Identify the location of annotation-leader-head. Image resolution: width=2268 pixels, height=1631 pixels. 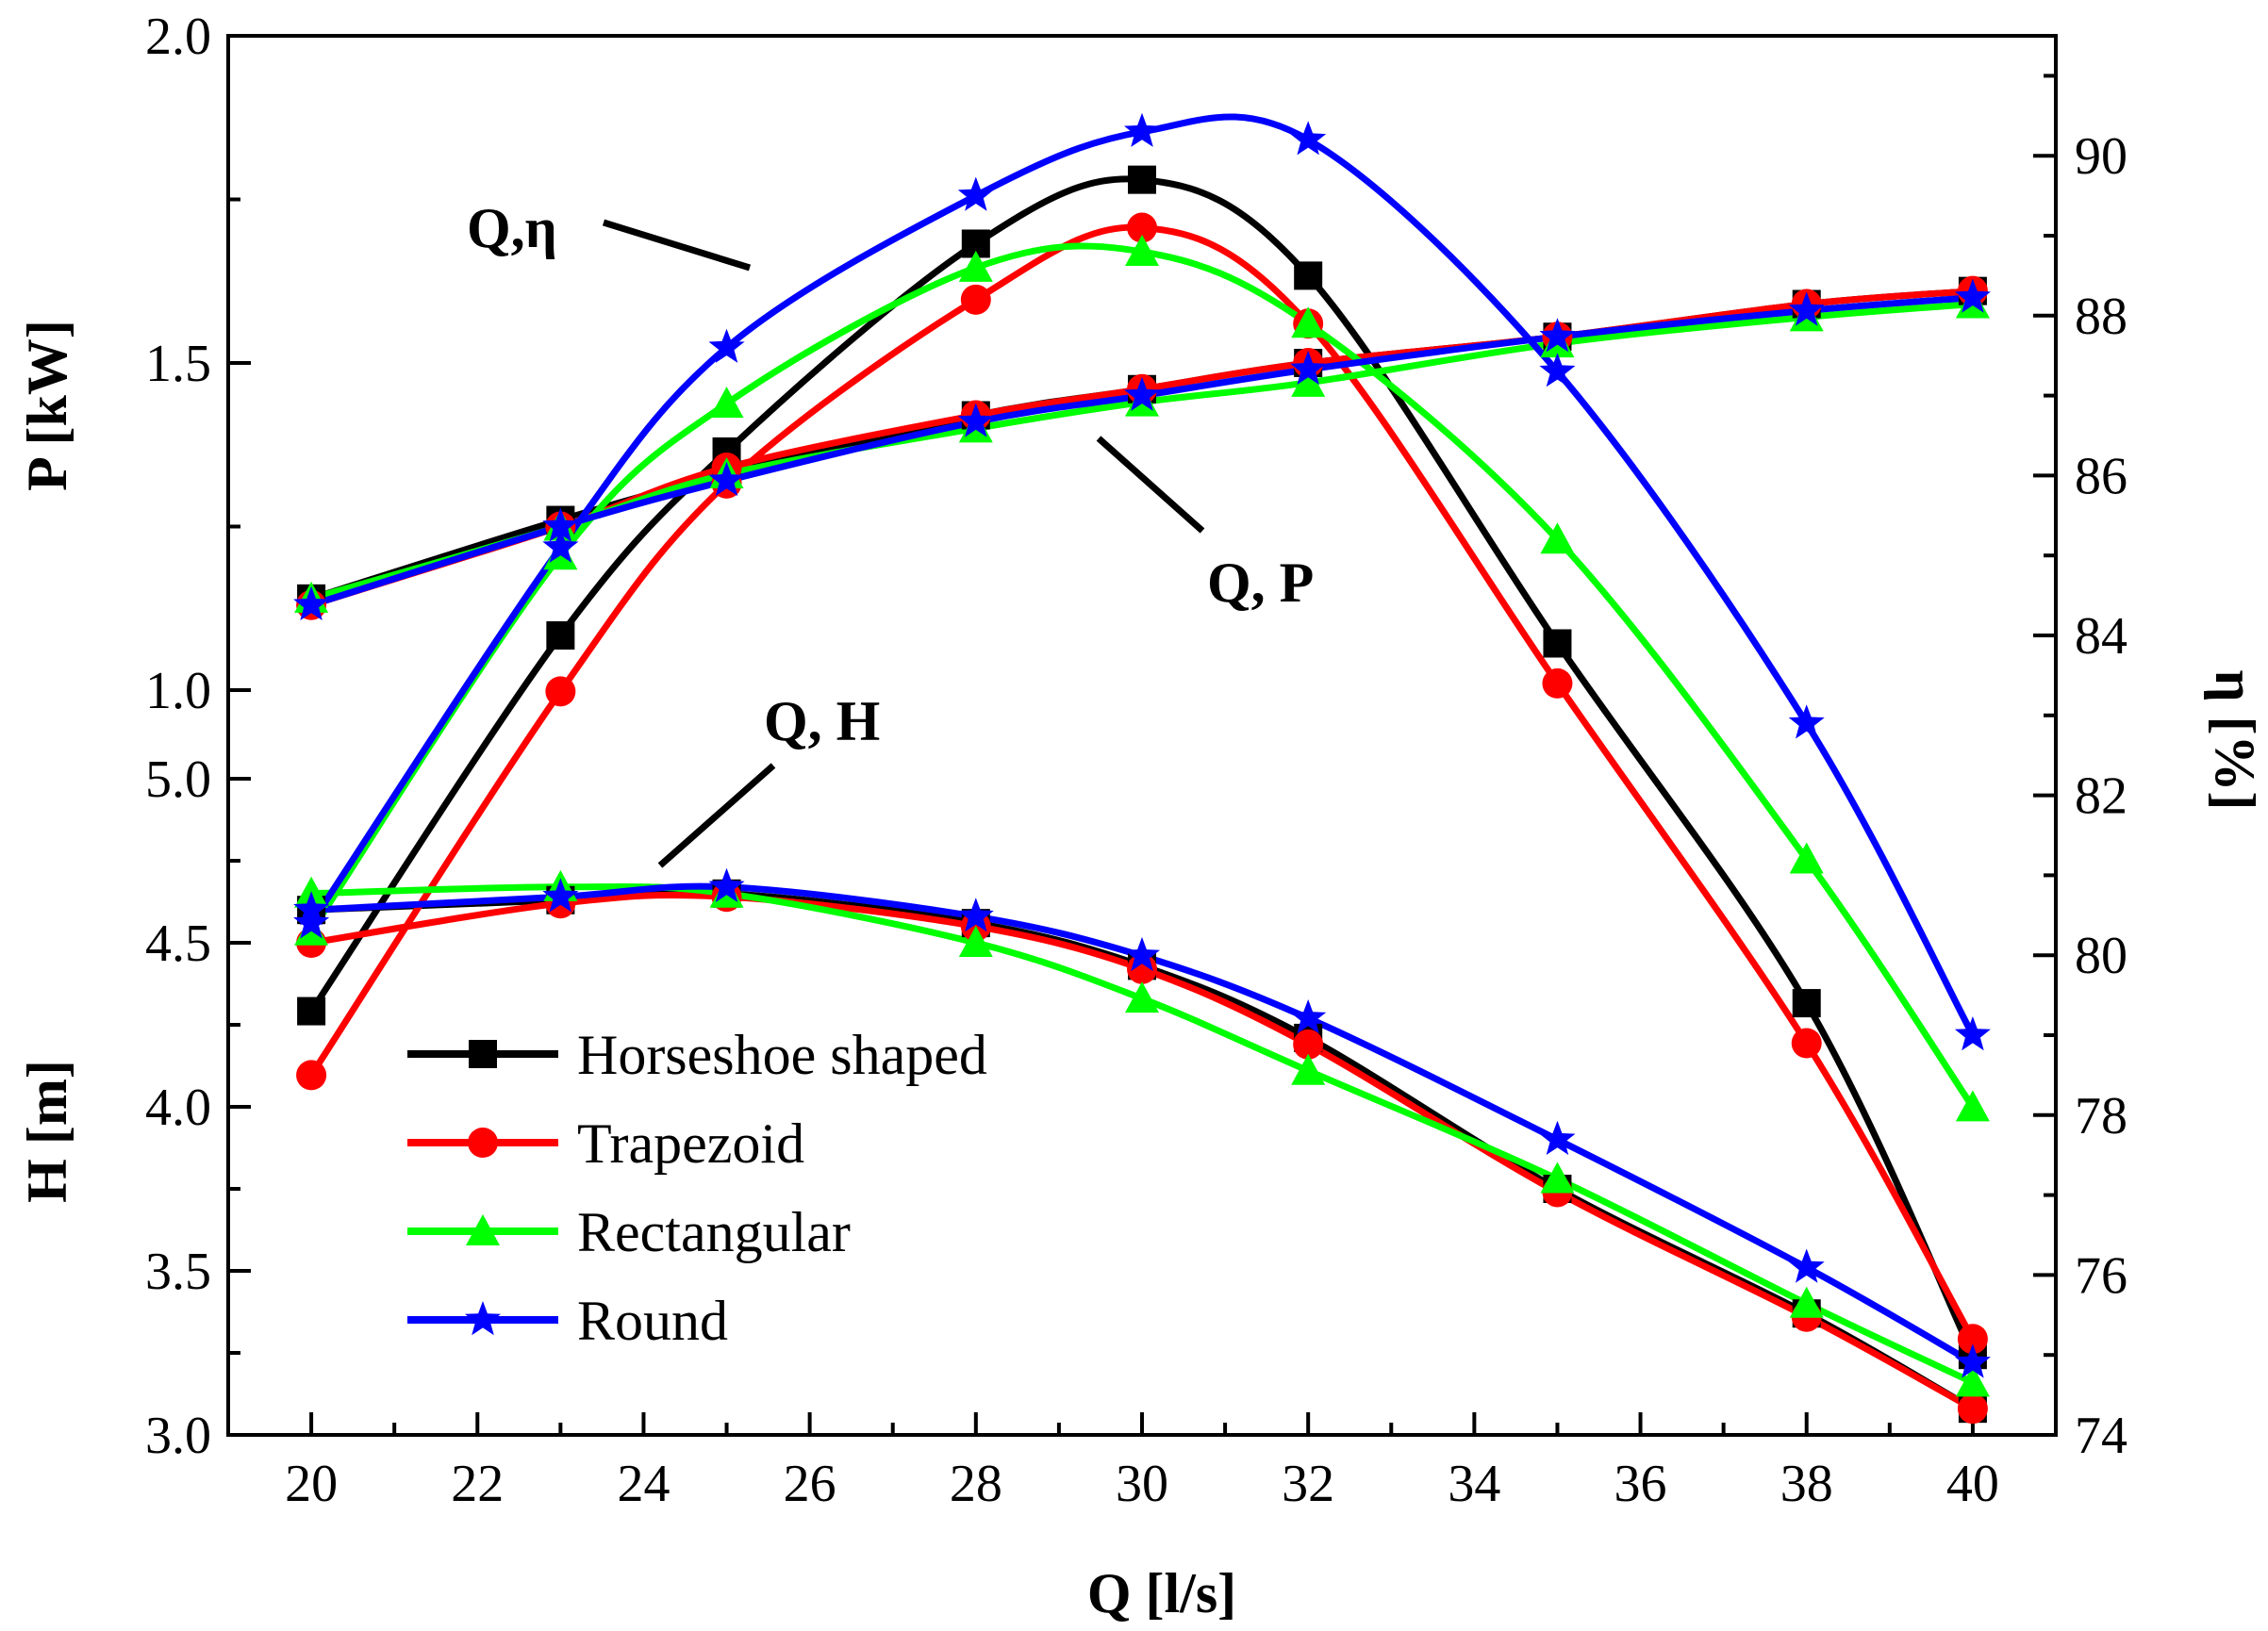
(716, 816).